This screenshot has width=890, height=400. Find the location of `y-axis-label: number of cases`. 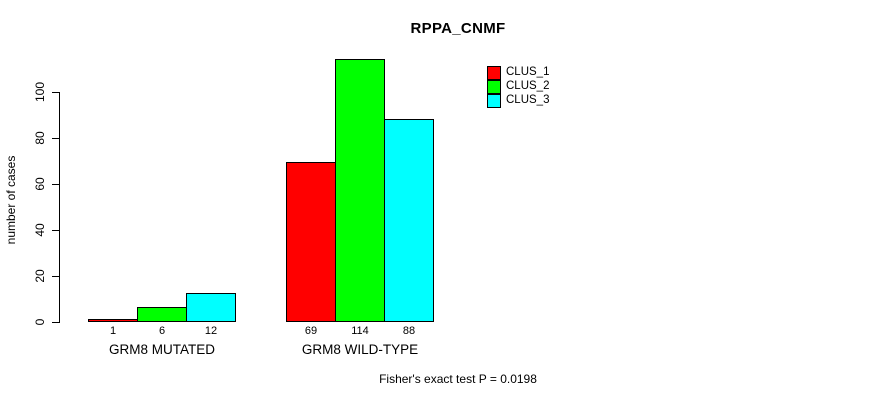

y-axis-label: number of cases is located at coordinates (11, 200).